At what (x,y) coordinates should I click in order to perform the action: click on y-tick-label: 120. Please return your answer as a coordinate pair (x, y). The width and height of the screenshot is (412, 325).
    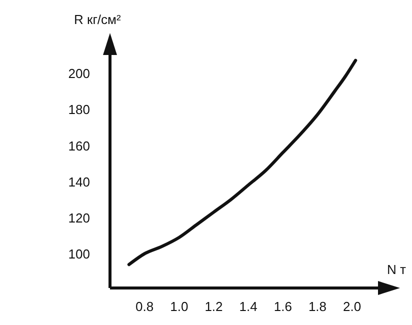
    Looking at the image, I should click on (79, 218).